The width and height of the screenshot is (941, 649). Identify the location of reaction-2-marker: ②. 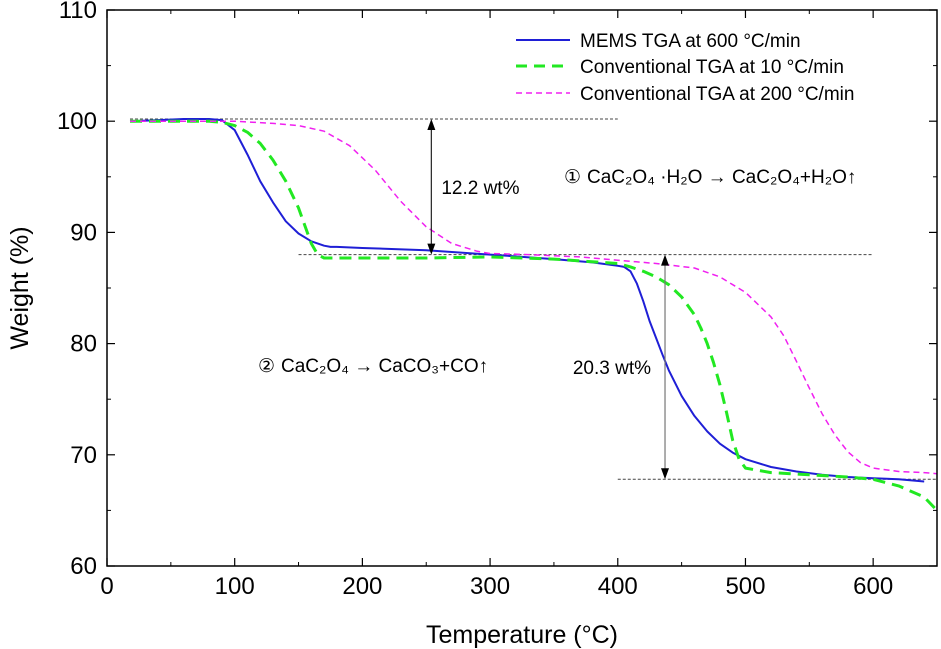
(266, 366).